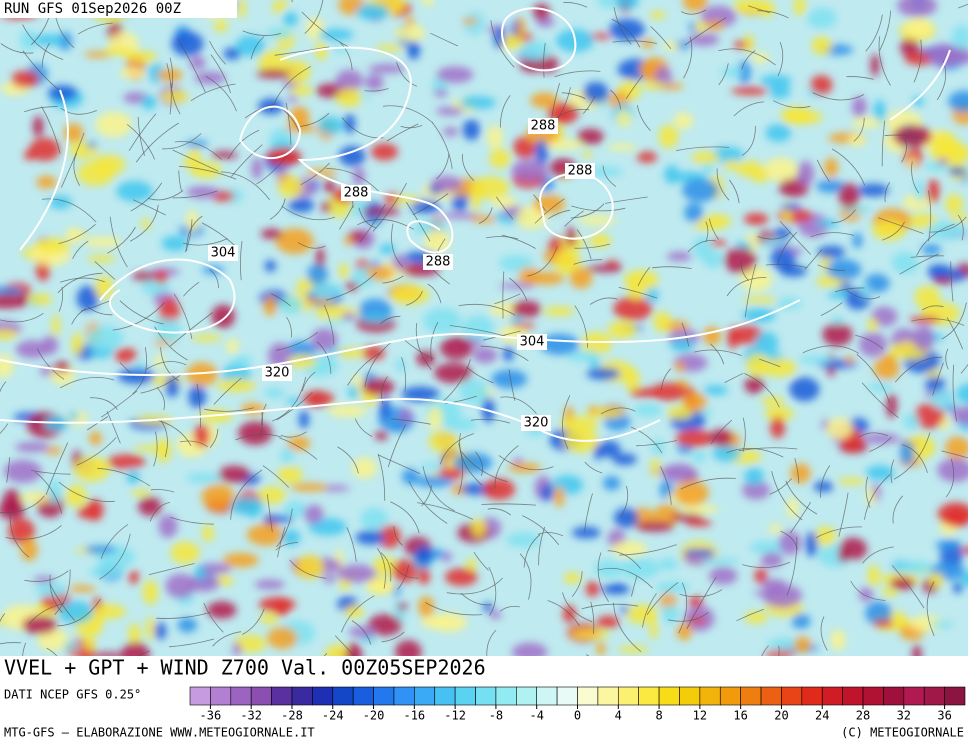 The image size is (968, 745). I want to click on colorbar-tick-label: 16, so click(740, 716).